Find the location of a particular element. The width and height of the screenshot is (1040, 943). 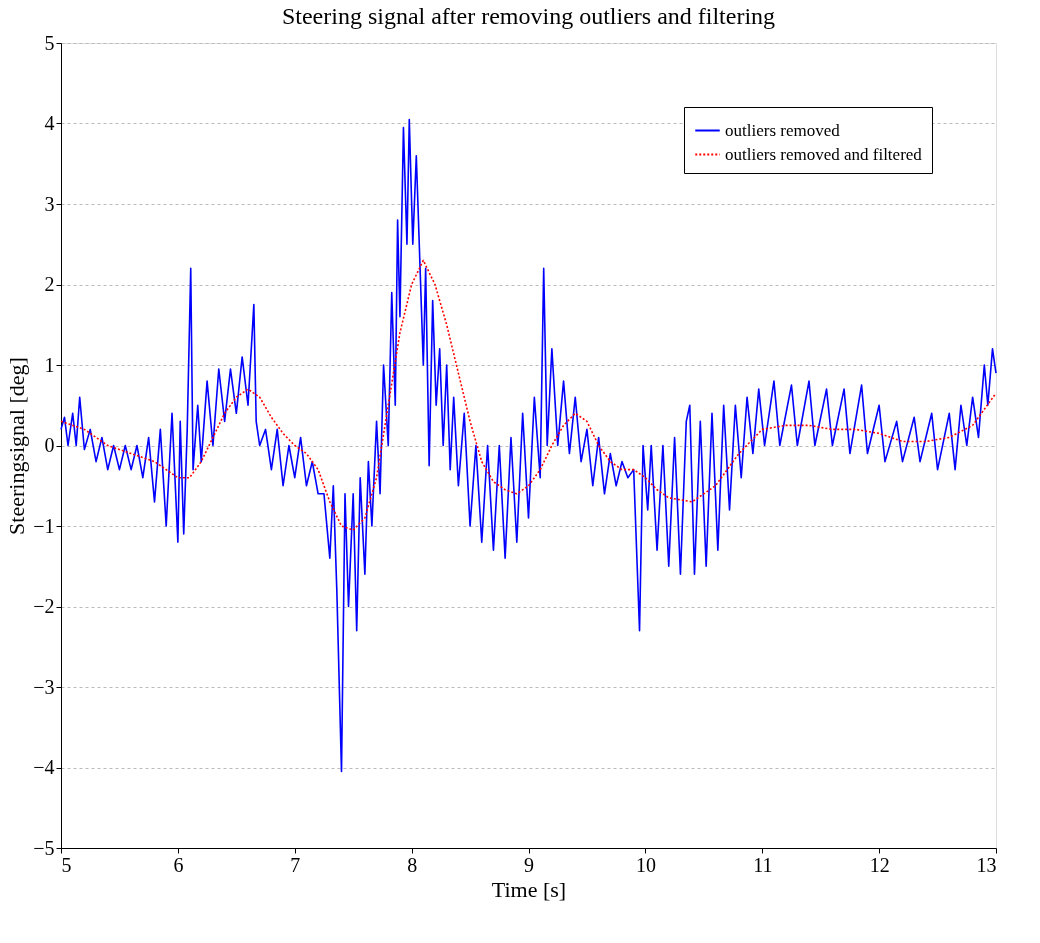

x-tick-label: 9 is located at coordinates (529, 864).